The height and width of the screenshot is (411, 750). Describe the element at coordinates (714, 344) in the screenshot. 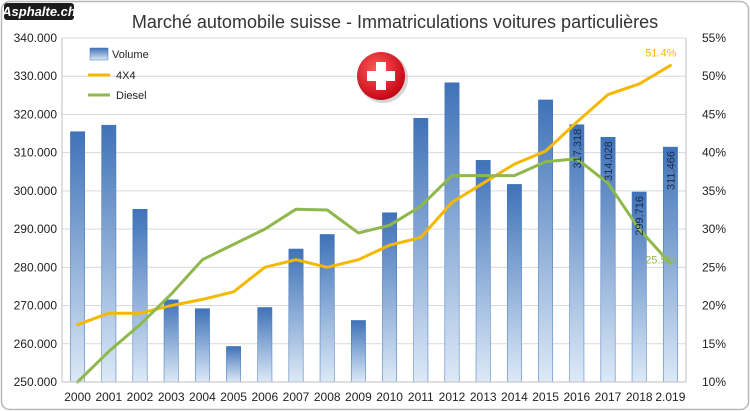

I see `y2-tick-label: 15%` at that location.